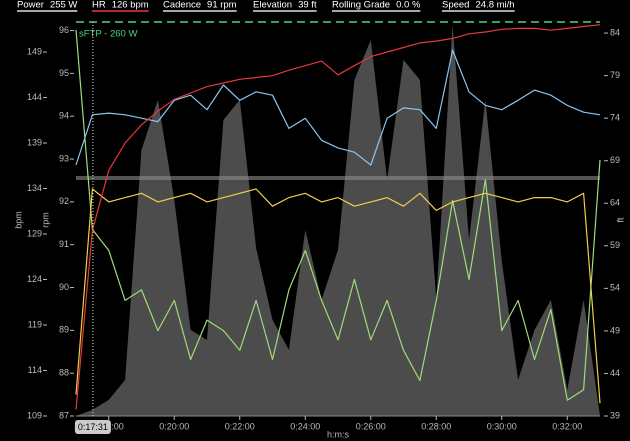 The image size is (630, 441). Describe the element at coordinates (34, 142) in the screenshot. I see `y-tick-label: 139` at that location.